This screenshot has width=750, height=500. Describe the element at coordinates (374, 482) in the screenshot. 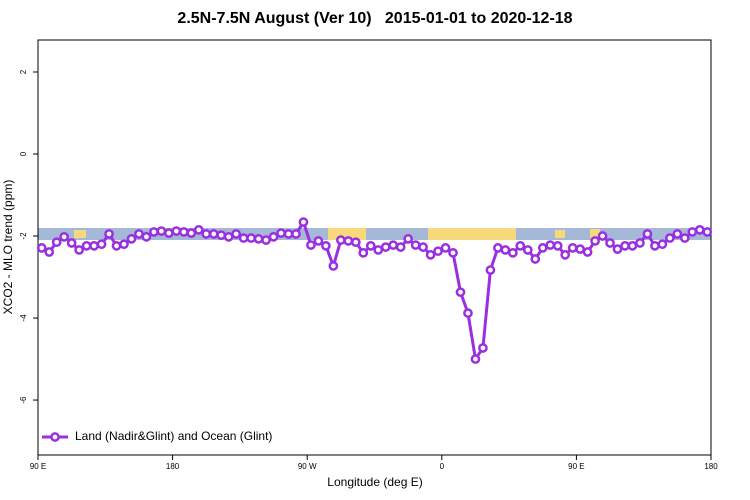

I see `x-axis-label: Longitude (deg E)` at that location.